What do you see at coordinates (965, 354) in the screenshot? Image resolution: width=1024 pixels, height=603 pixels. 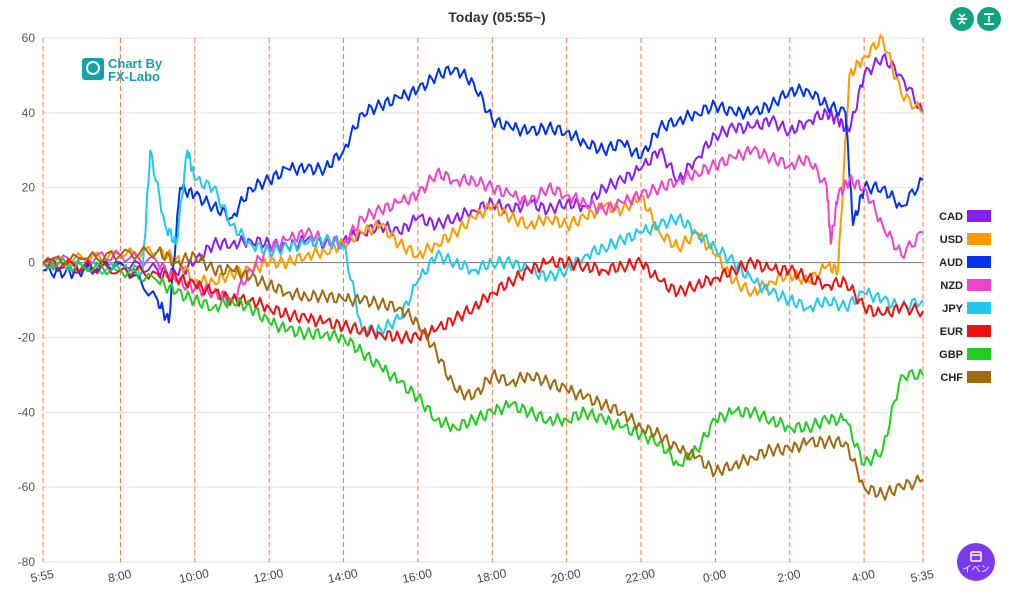 I see `legend-item-gbp: GBP` at bounding box center [965, 354].